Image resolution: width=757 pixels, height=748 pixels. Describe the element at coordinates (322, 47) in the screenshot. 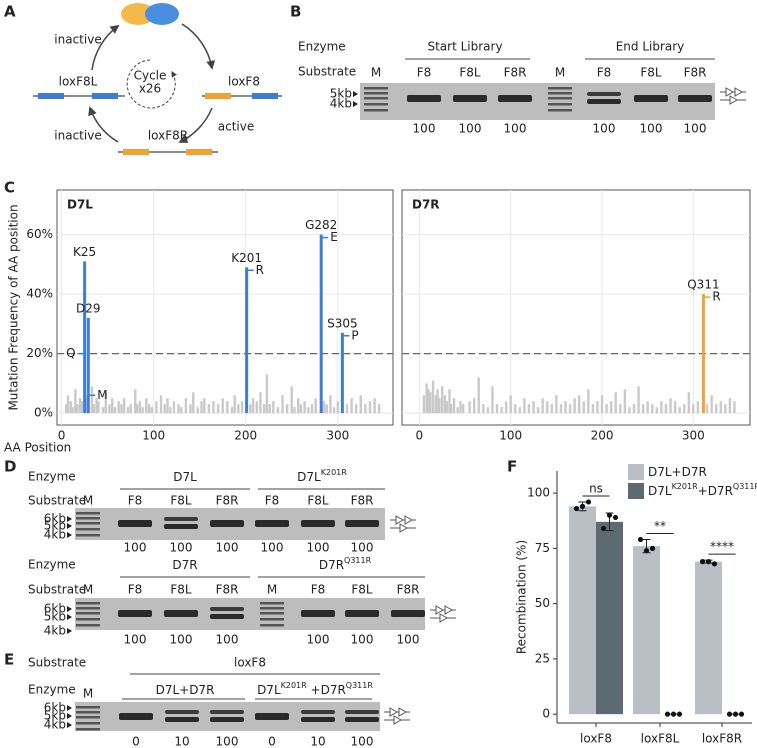

I see `row-label: Enzyme` at that location.